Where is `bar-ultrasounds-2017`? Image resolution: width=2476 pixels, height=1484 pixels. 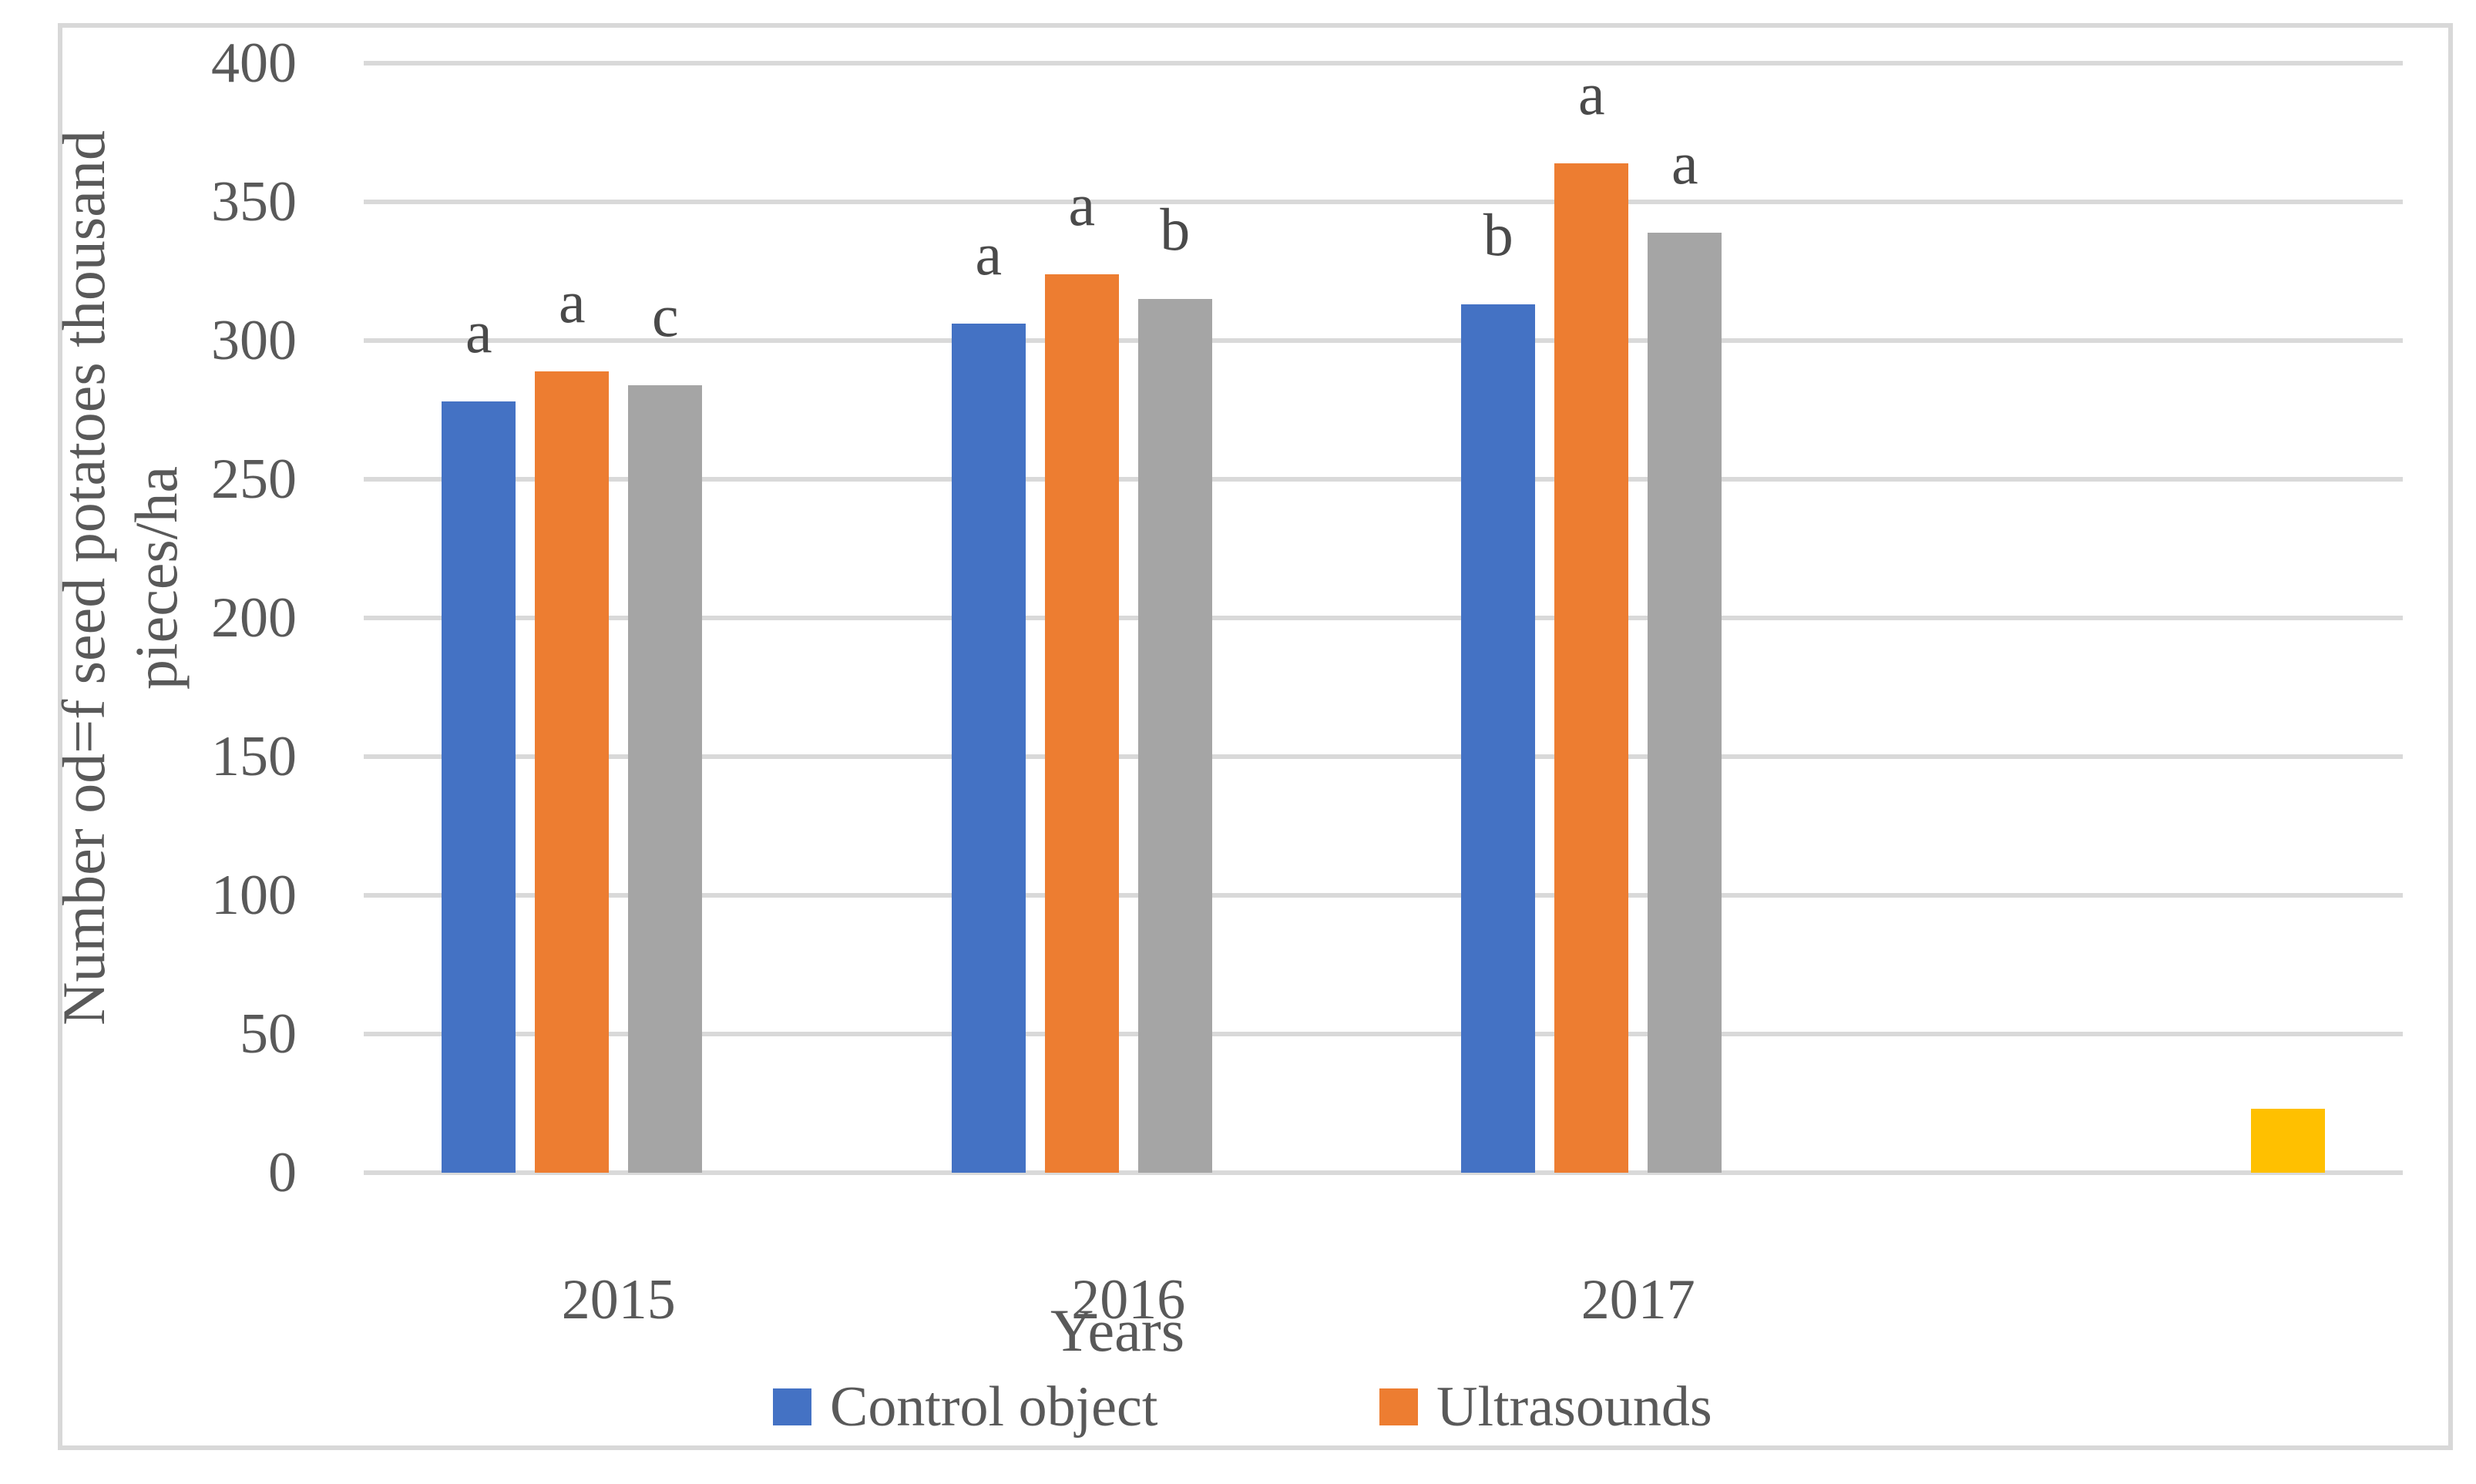 bar-ultrasounds-2017 is located at coordinates (1592, 668).